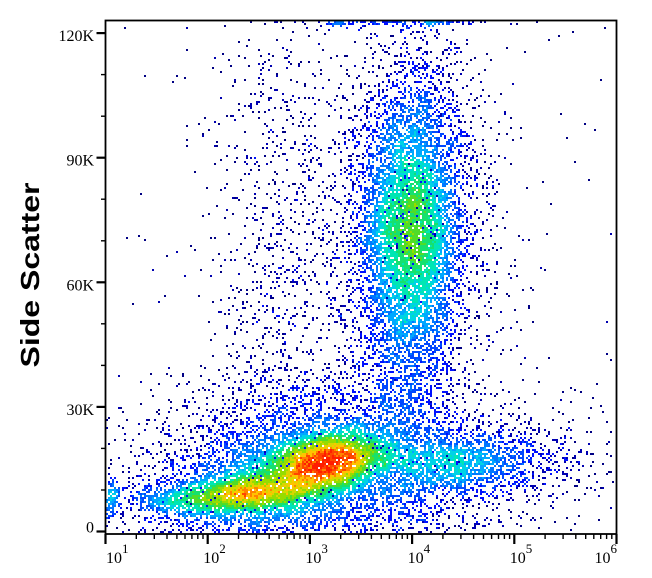  What do you see at coordinates (76, 36) in the screenshot?
I see `svg-text: 120K` at bounding box center [76, 36].